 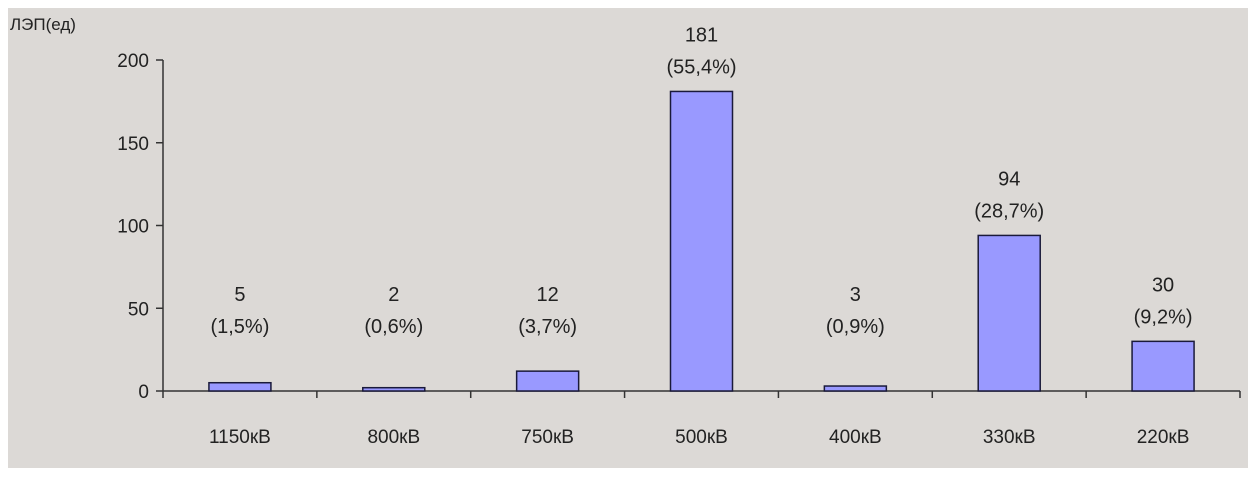 I want to click on value-label: 2, so click(x=393, y=295).